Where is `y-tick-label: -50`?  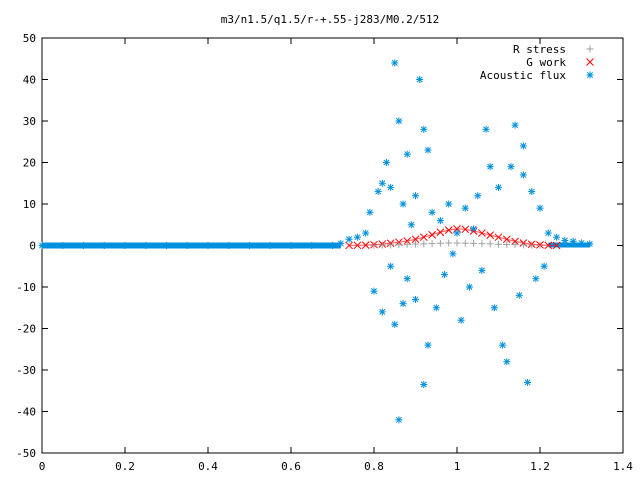
y-tick-label: -50 is located at coordinates (26, 453).